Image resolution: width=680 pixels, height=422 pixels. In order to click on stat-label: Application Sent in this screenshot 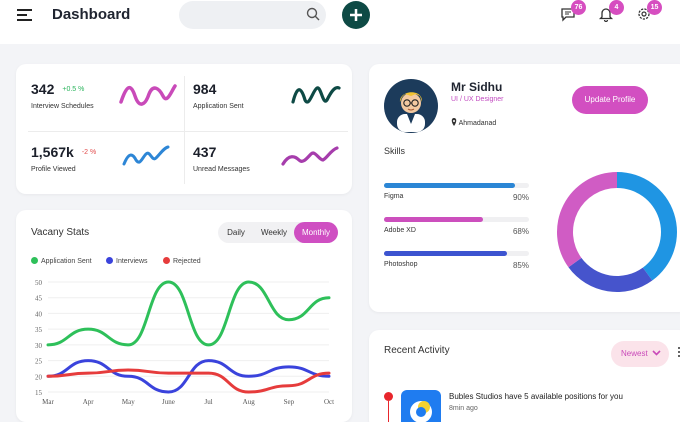, I will do `click(218, 106)`.